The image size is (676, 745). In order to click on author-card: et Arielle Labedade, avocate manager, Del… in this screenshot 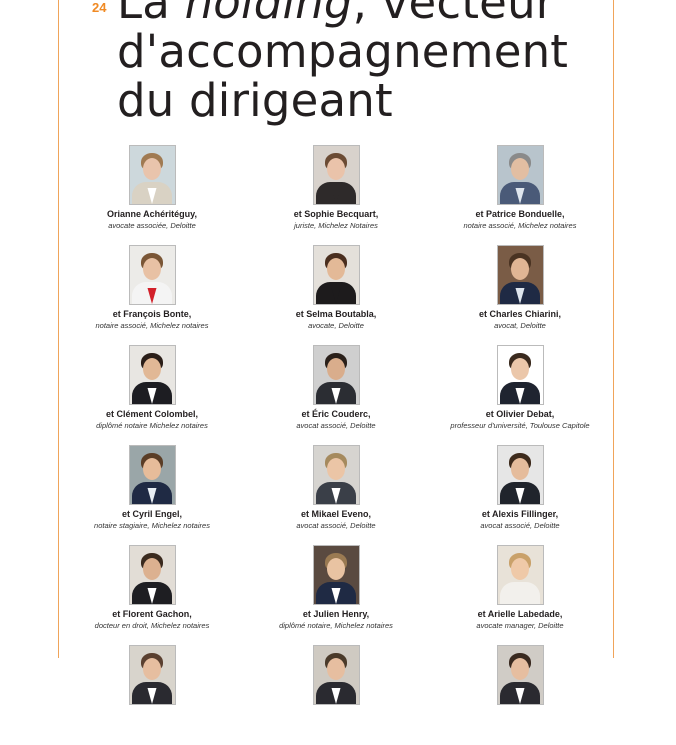, I will do `click(520, 595)`.